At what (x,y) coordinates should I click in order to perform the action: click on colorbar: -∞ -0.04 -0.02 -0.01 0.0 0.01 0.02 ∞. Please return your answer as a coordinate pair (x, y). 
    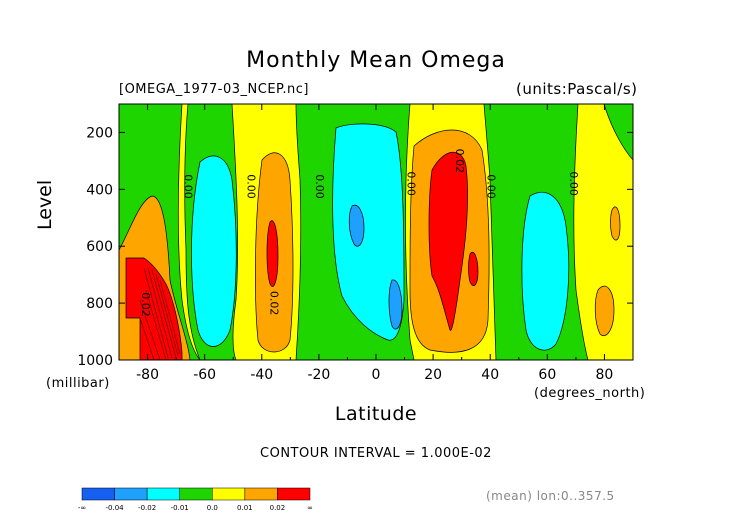
    Looking at the image, I should click on (195, 499).